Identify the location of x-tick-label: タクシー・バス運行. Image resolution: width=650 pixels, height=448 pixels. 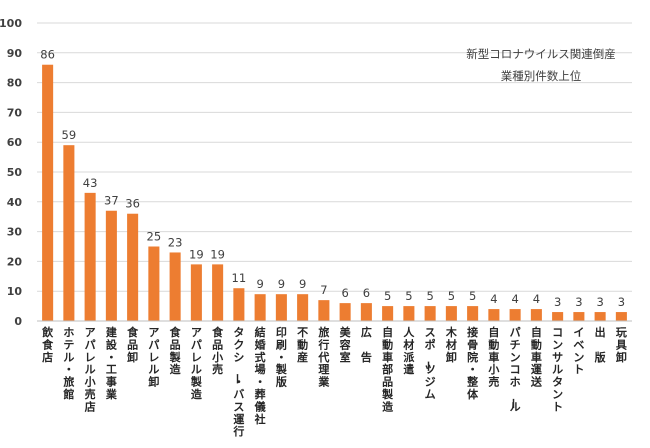
(237, 382).